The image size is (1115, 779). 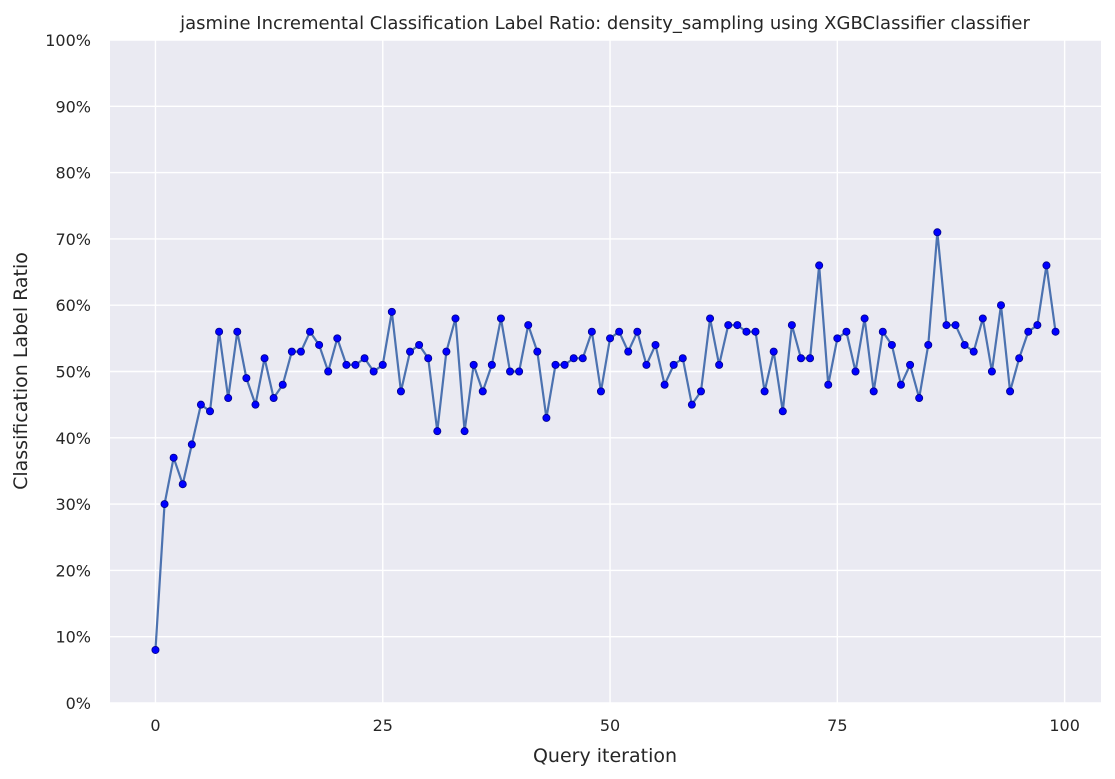 I want to click on y-tick-labels: 0% 10% 20% 30% 40% 50% 60% 70% 80% 90% 100%, so click(x=68, y=372).